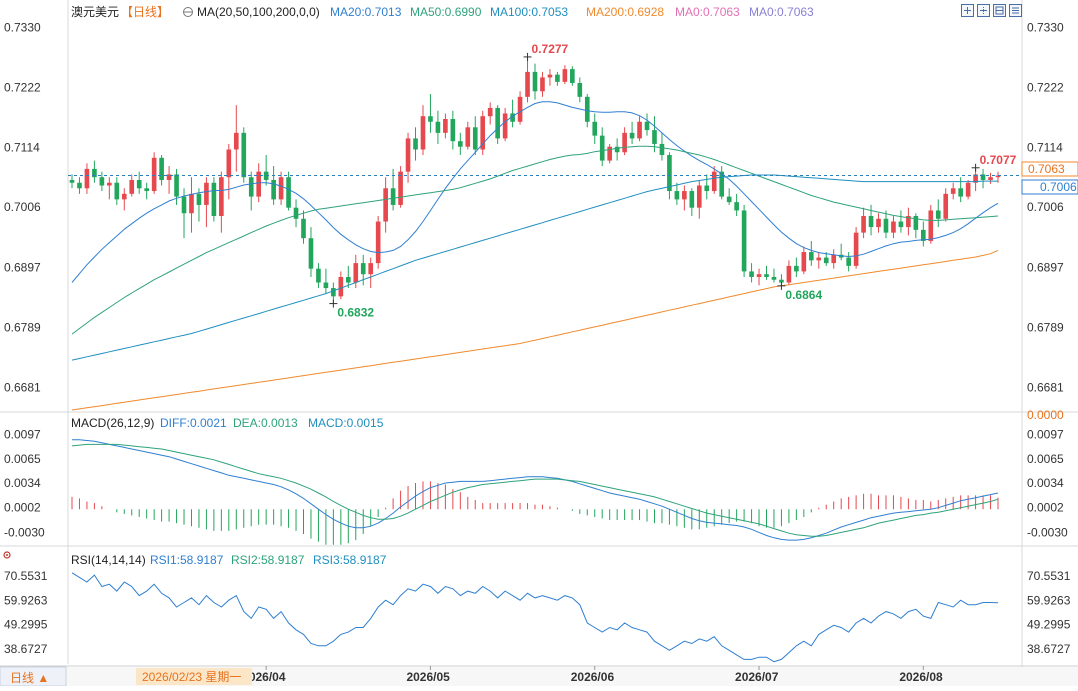 Image resolution: width=1078 pixels, height=691 pixels. What do you see at coordinates (1049, 169) in the screenshot?
I see `current-price-tag` at bounding box center [1049, 169].